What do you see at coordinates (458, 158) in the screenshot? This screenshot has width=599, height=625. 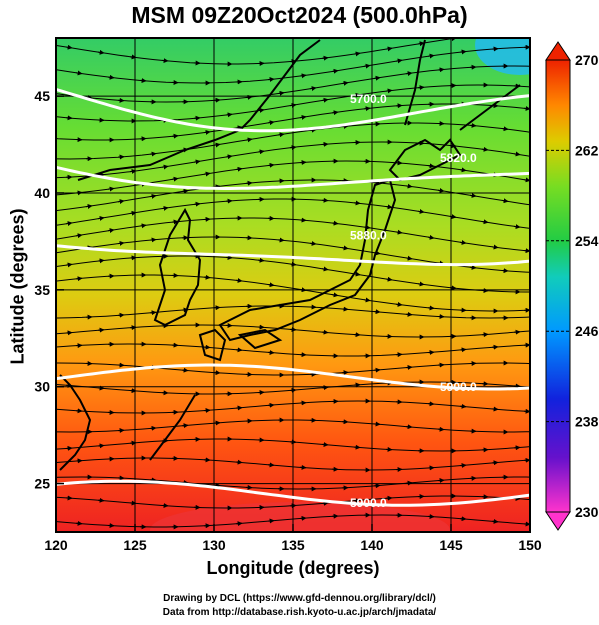 I see `contour-label: 5820.0` at bounding box center [458, 158].